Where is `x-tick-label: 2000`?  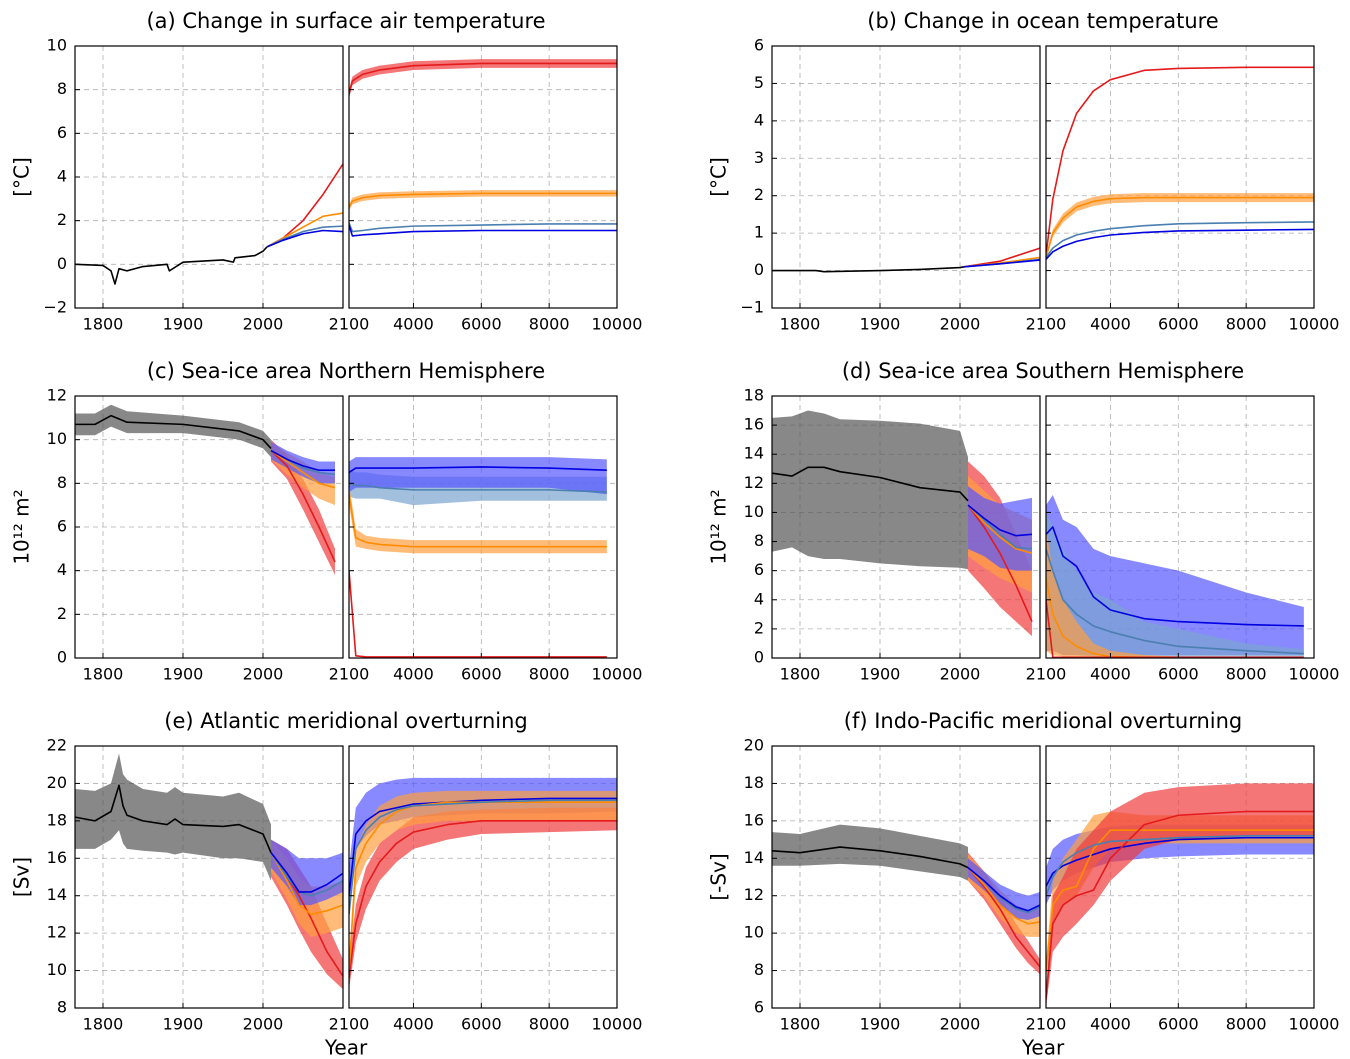
x-tick-label: 2000 is located at coordinates (263, 674).